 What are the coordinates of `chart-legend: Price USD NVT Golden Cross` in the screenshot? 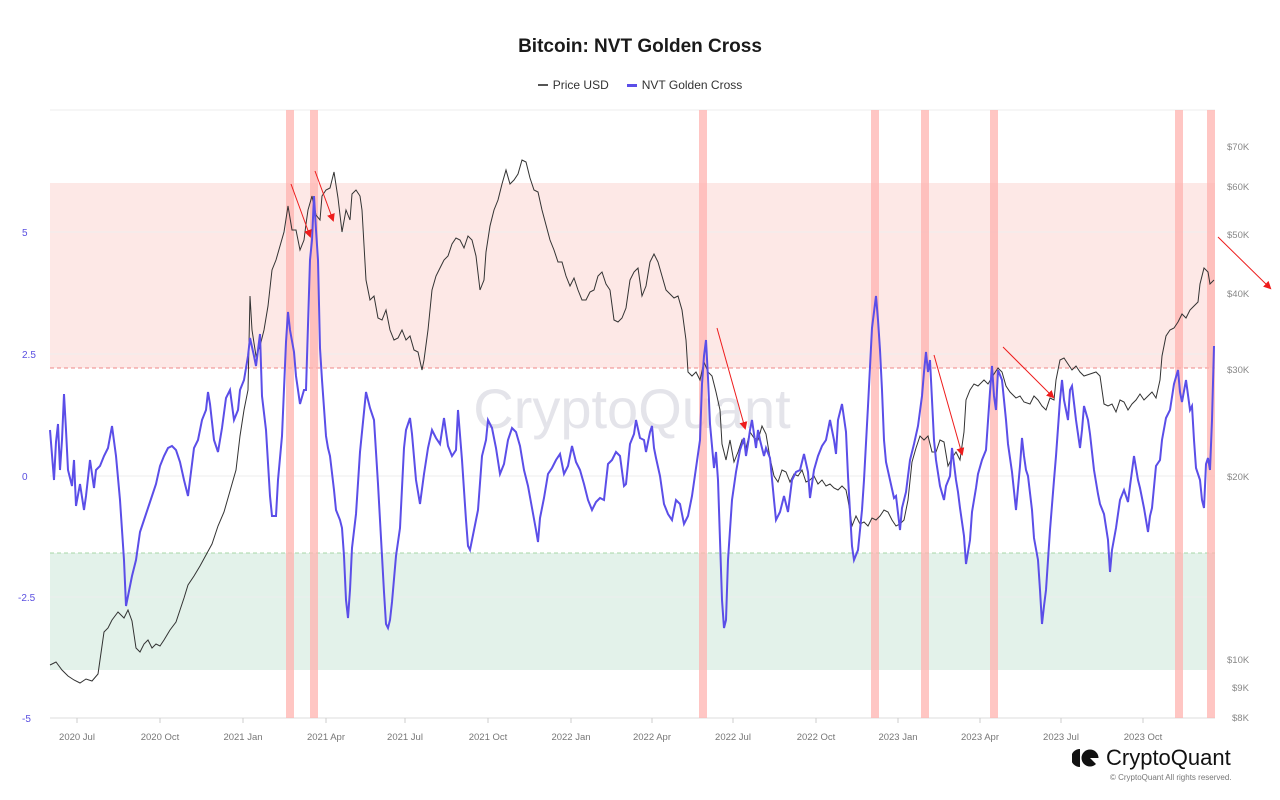 It's located at (640, 85).